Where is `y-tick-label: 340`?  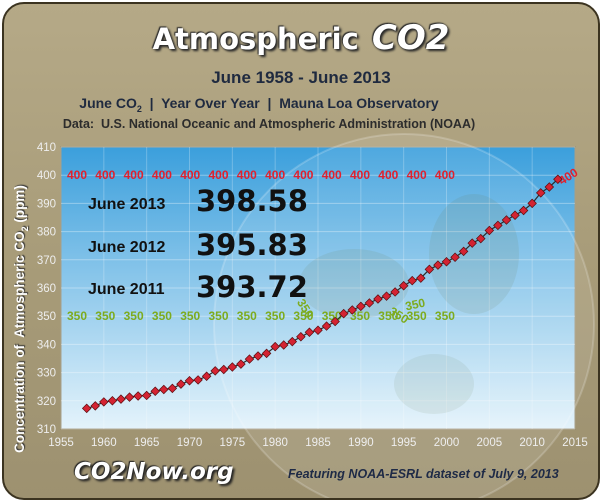
y-tick-label: 340 is located at coordinates (46, 345).